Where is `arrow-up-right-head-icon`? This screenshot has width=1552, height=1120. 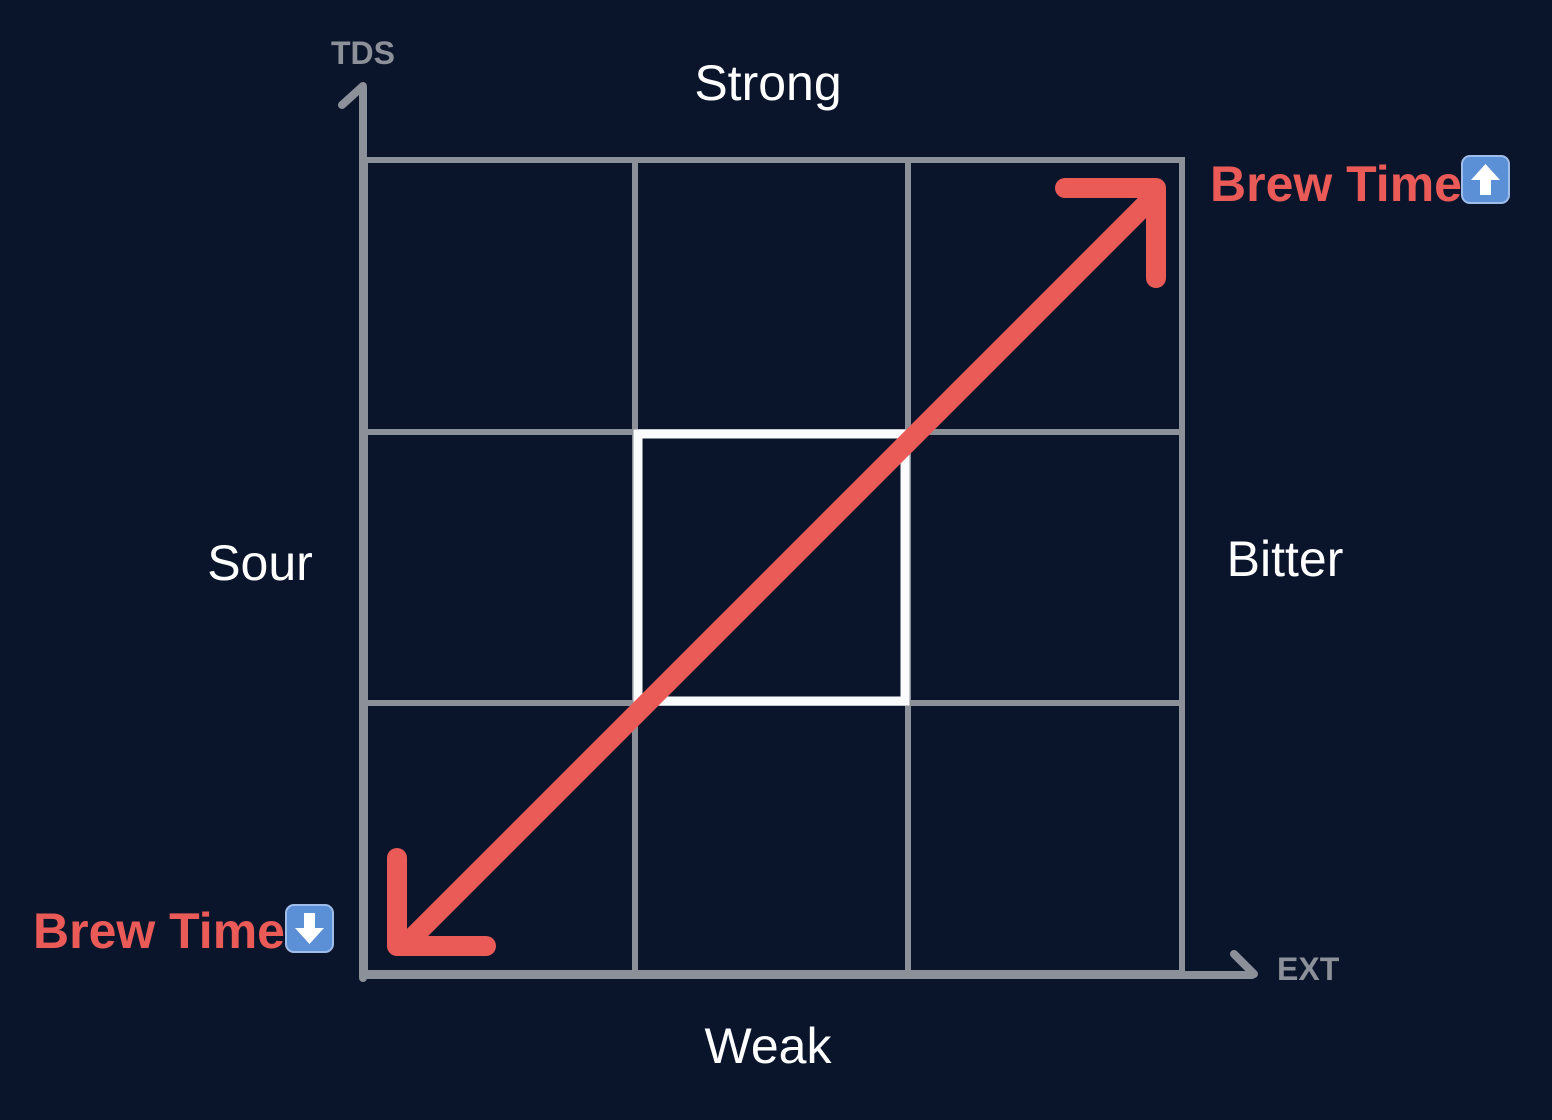
arrow-up-right-head-icon is located at coordinates (1110, 233).